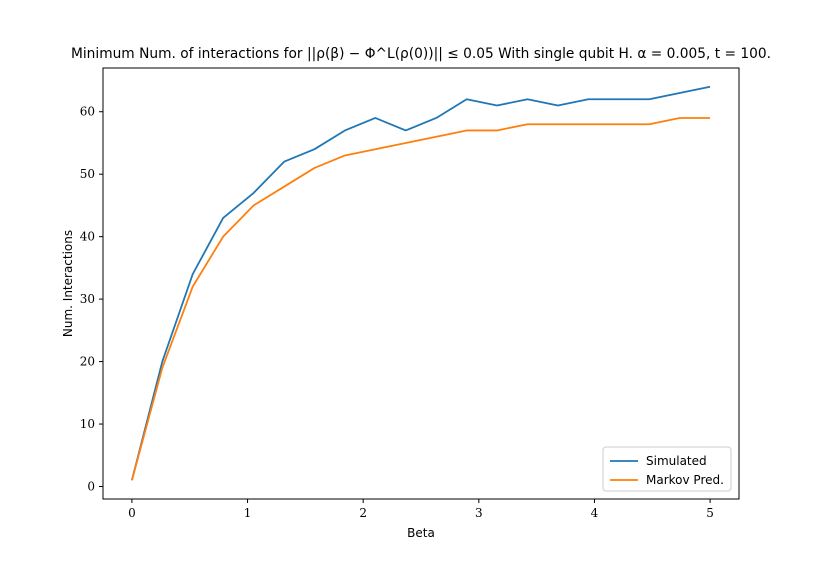 This screenshot has height=562, width=821. I want to click on y-tick-label: 20, so click(87, 362).